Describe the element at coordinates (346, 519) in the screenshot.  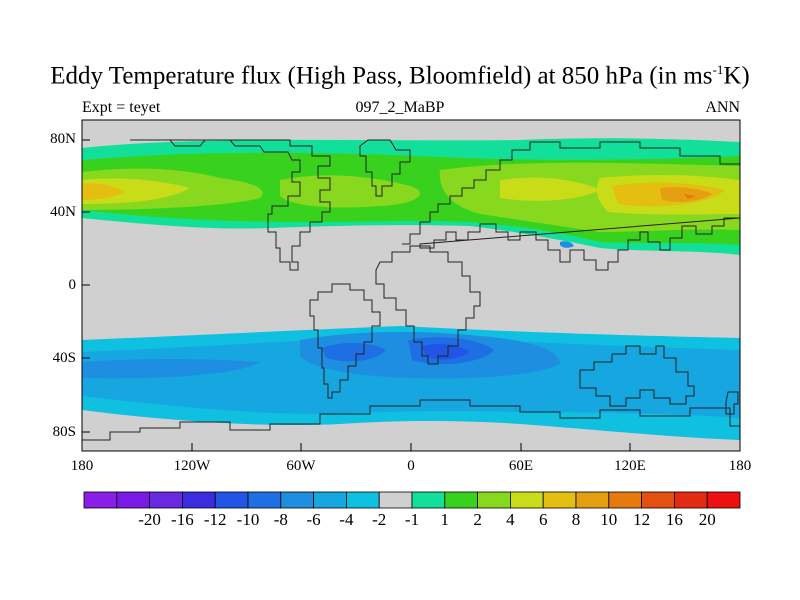
I see `colorbar-label: -4` at that location.